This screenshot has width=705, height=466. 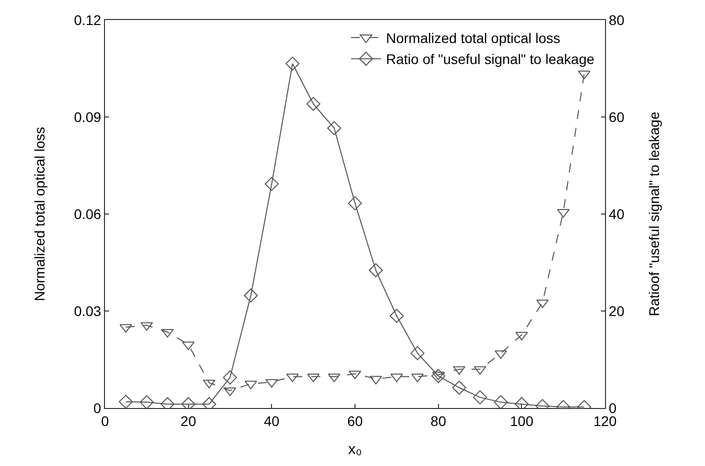 What do you see at coordinates (654, 214) in the screenshot?
I see `y2-axis-title: Ratioof "useful signal" to leakage` at bounding box center [654, 214].